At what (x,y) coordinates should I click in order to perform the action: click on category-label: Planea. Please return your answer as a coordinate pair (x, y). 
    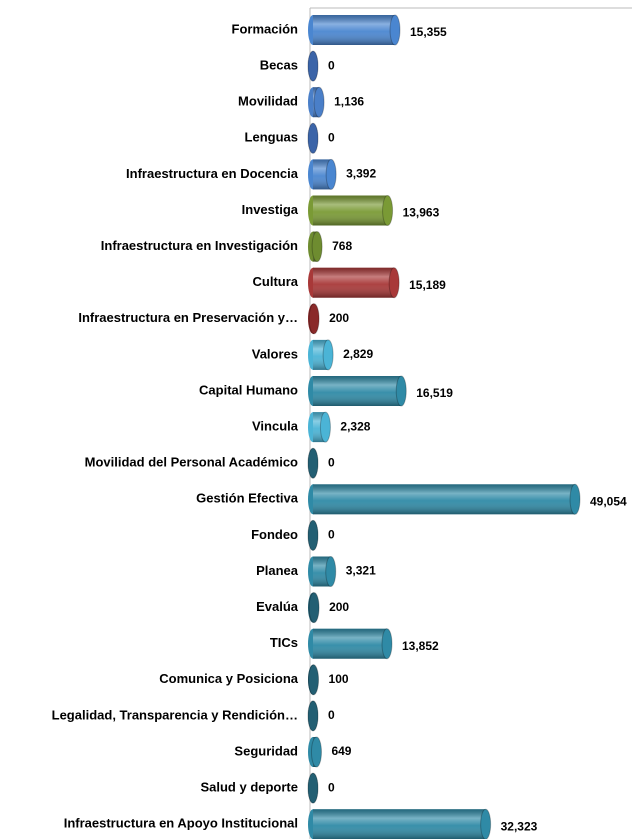
    Looking at the image, I should click on (277, 570).